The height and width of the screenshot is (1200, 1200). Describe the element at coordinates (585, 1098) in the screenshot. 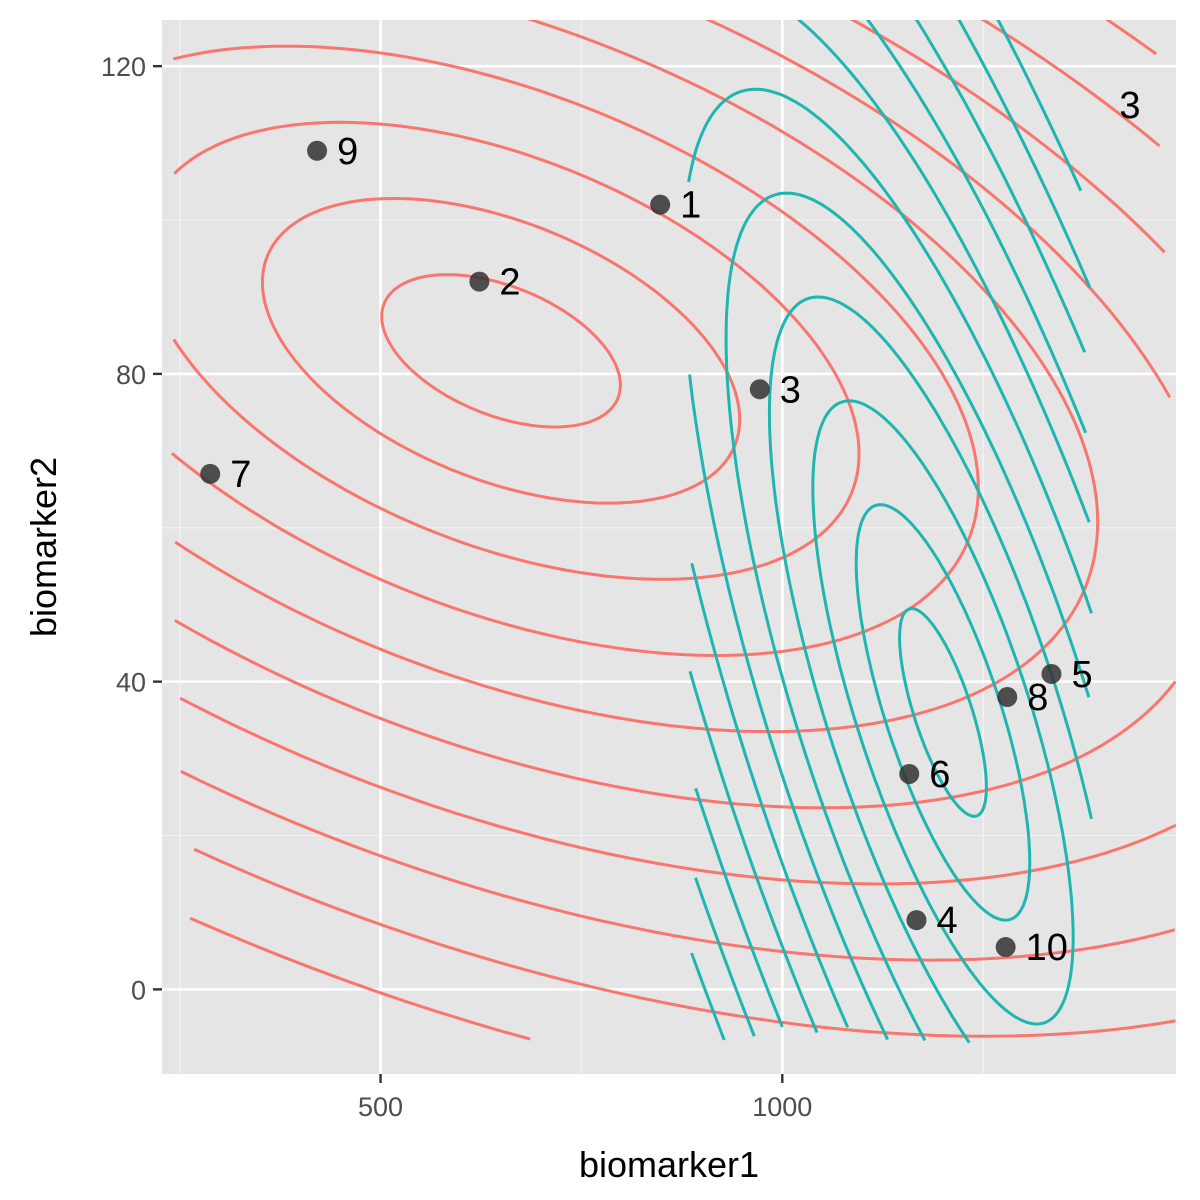

I see `x-axis: 500 1000` at that location.